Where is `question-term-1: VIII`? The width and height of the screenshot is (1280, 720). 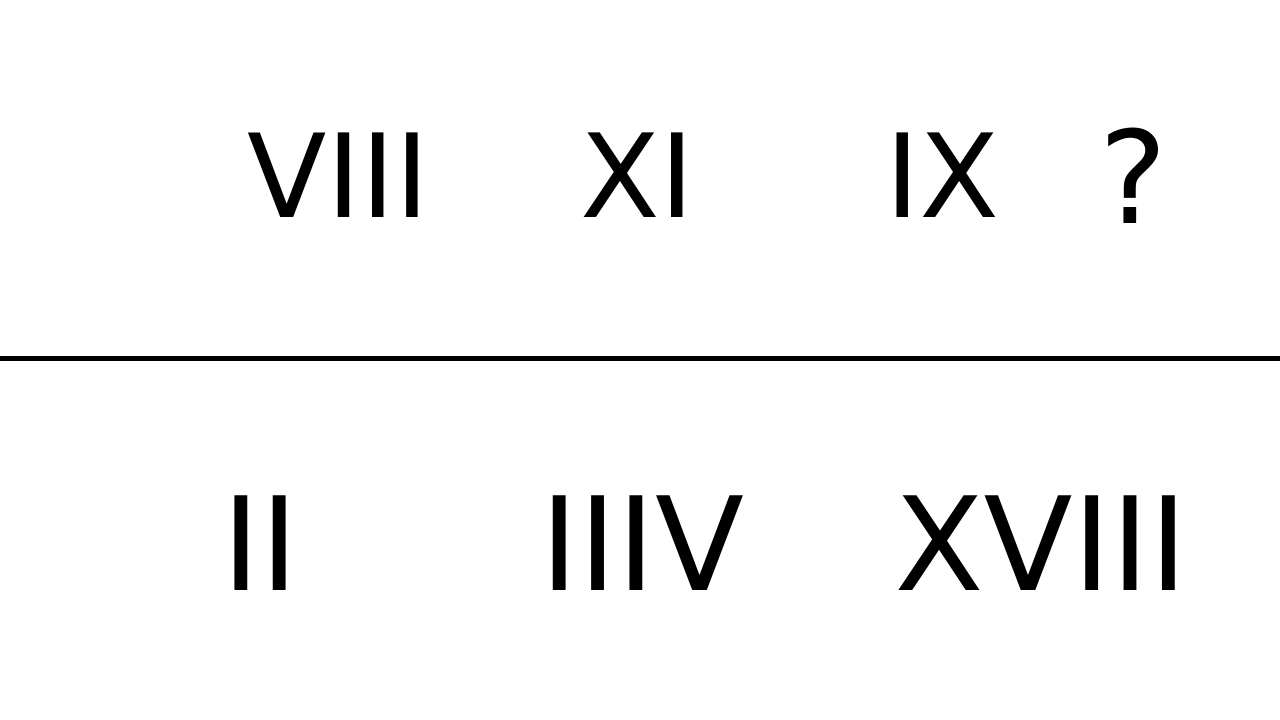
question-term-1: VIII is located at coordinates (338, 177).